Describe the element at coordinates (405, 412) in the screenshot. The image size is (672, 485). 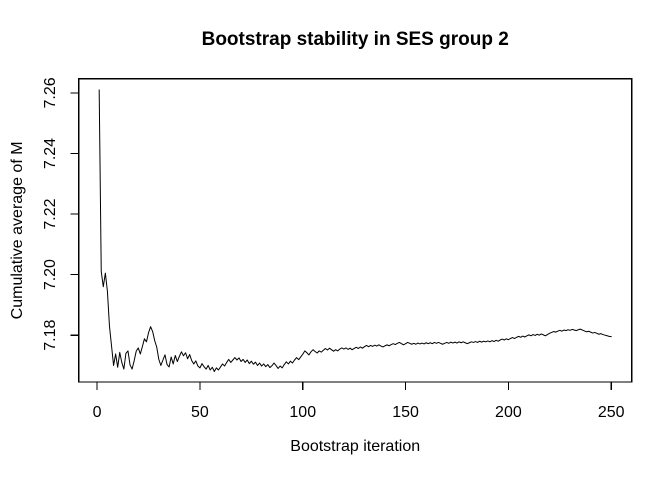
I see `x-tick-label: 150` at that location.